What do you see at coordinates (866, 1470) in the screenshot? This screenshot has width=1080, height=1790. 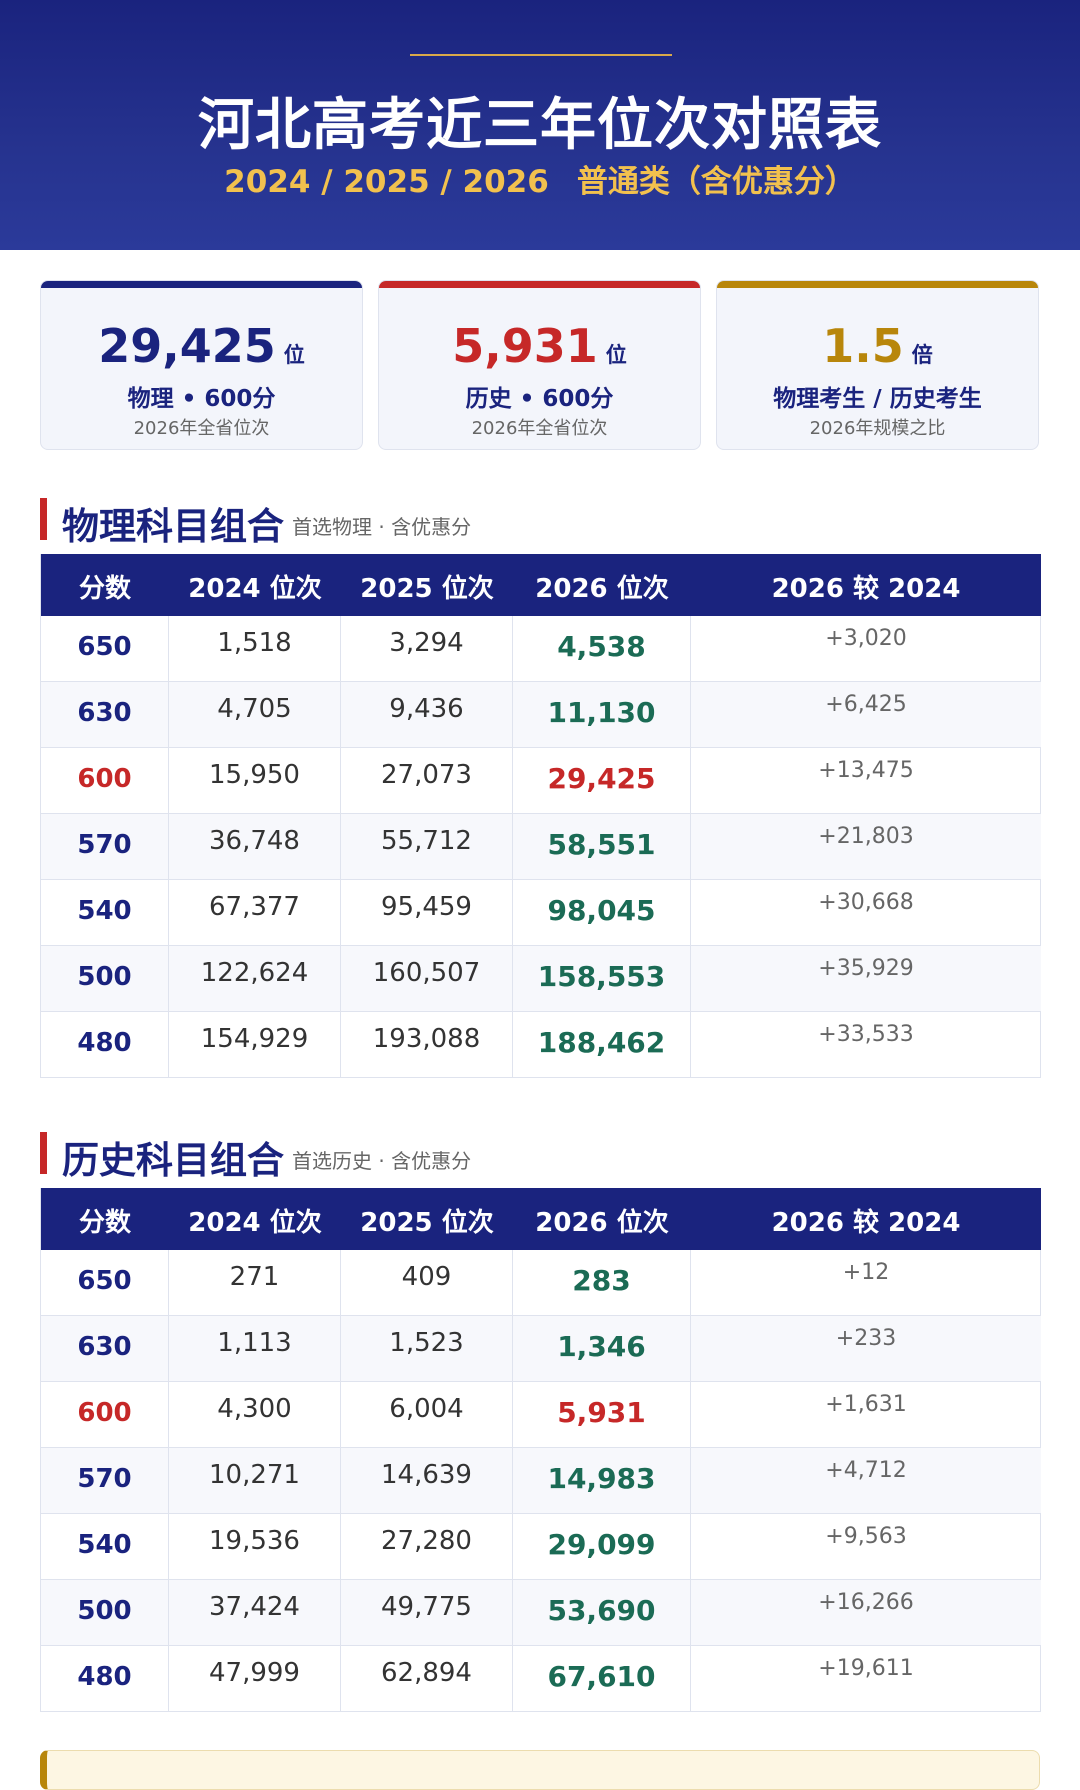 I see `diff-cell: +4,712` at bounding box center [866, 1470].